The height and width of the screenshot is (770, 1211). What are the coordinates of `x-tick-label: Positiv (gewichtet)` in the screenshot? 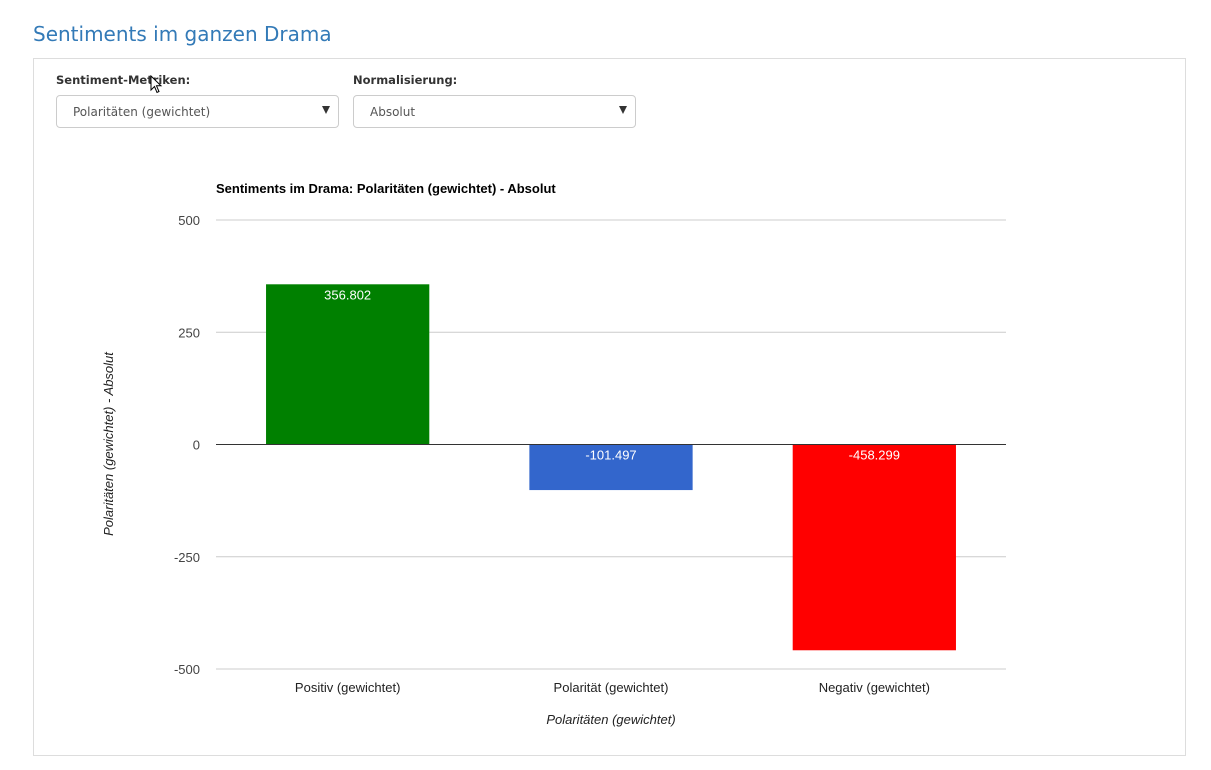 It's located at (347, 687).